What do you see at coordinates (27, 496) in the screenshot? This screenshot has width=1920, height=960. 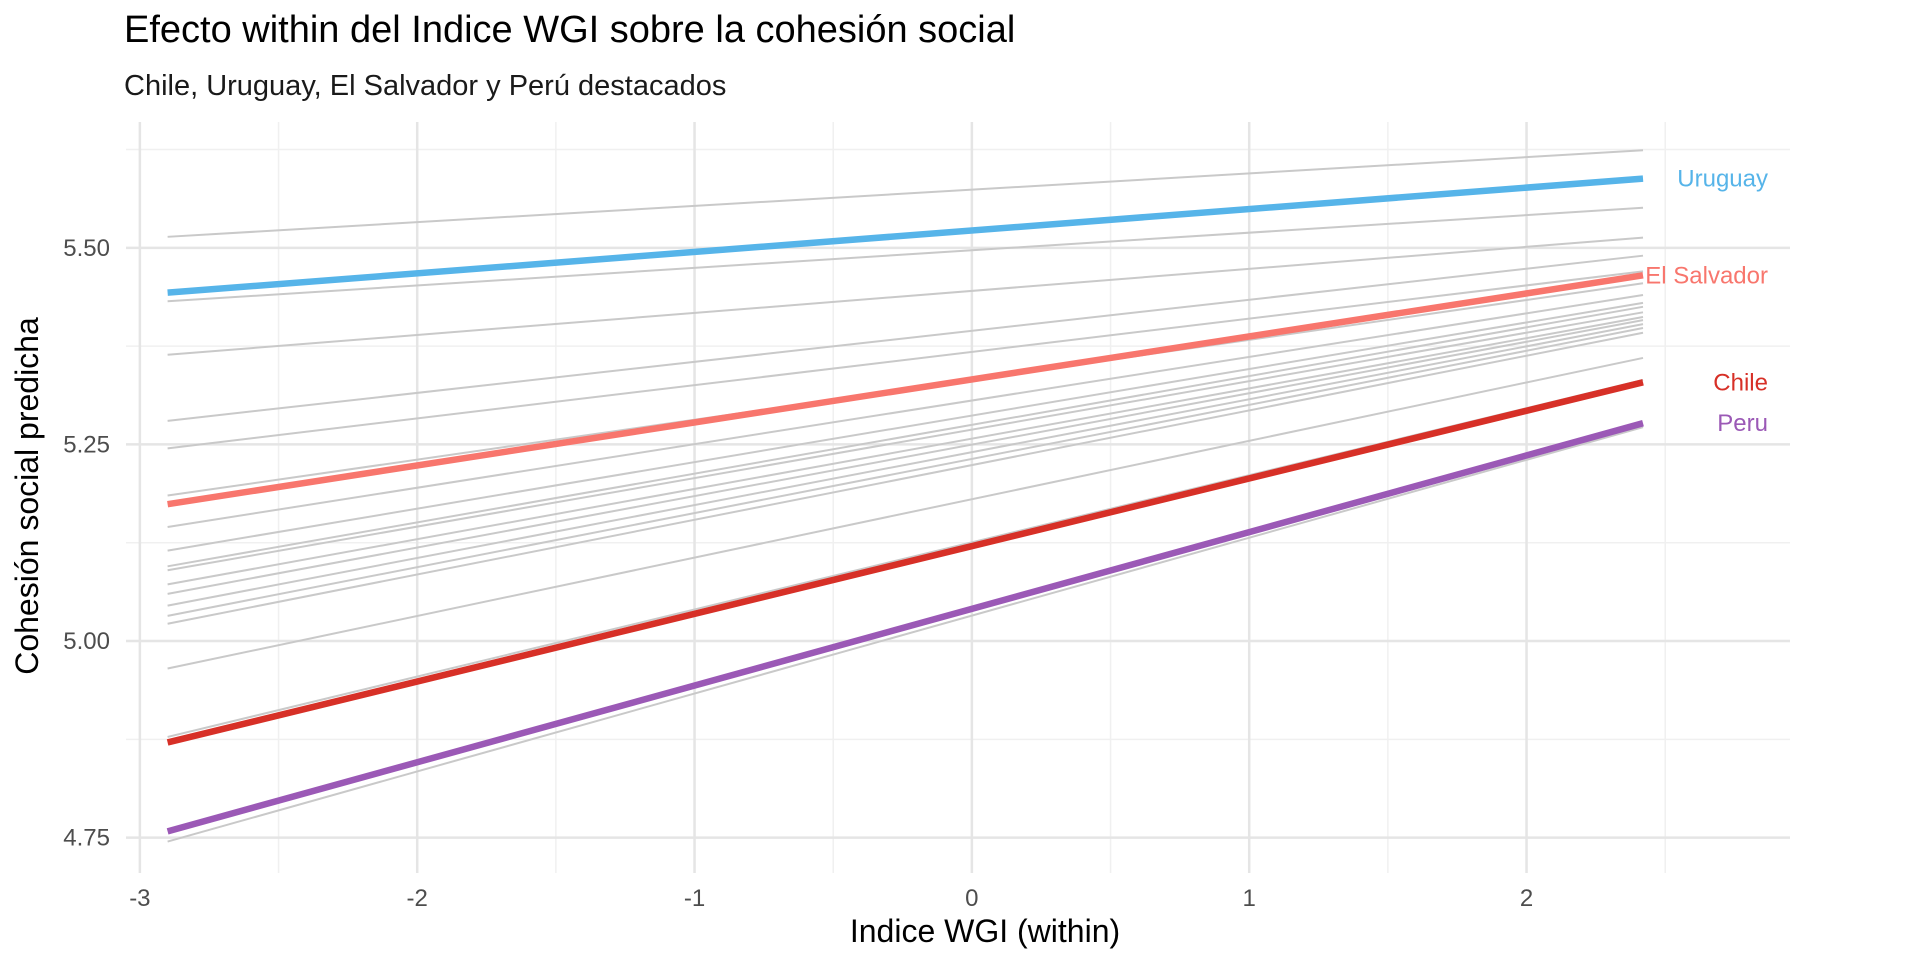 I see `y-axis-title: Cohesión social predicha` at bounding box center [27, 496].